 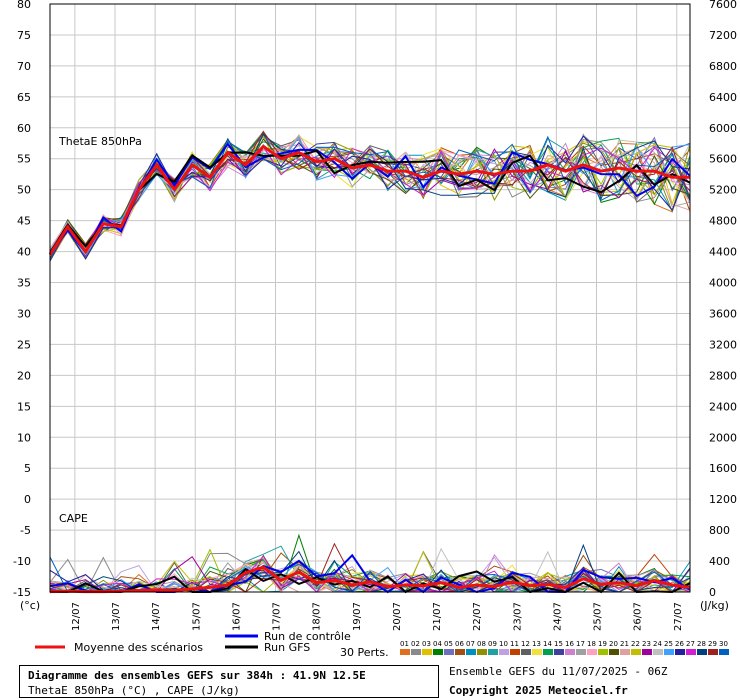 I want to click on pert-id-label: 19, so click(x=602, y=644).